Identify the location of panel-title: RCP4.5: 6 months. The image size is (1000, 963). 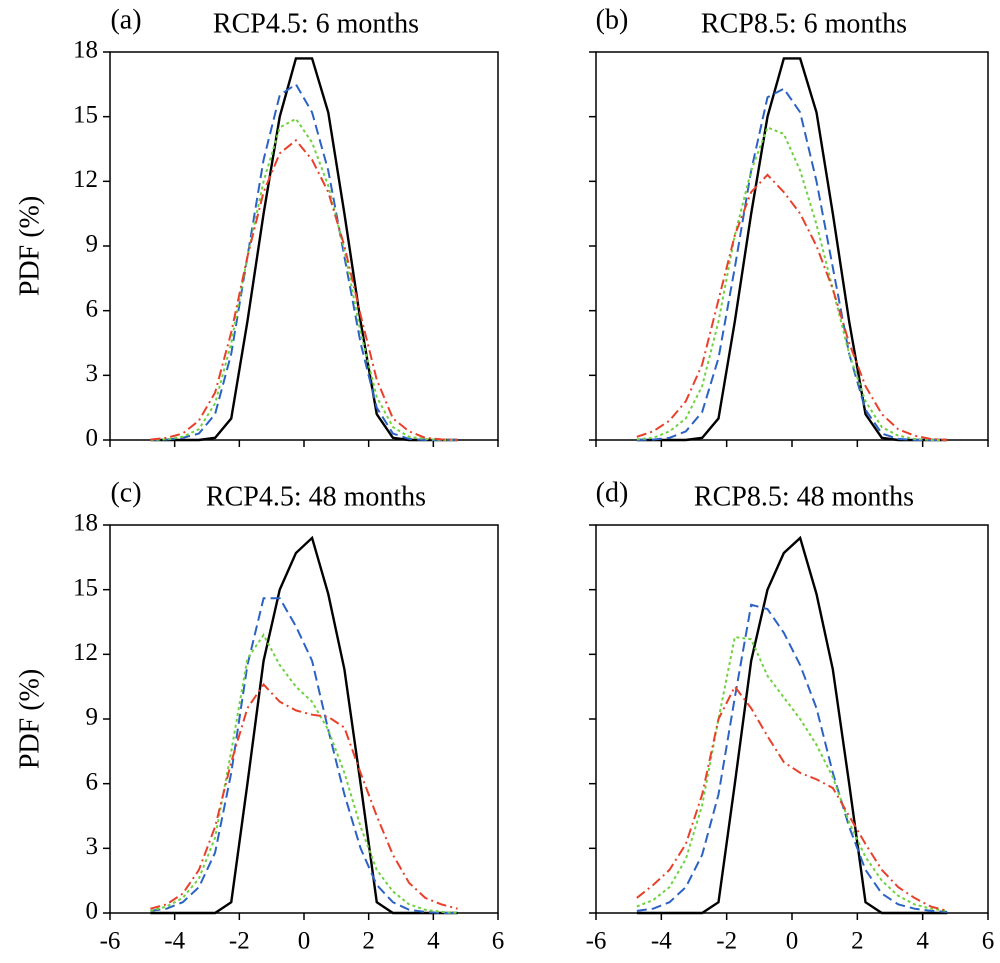
(316, 23).